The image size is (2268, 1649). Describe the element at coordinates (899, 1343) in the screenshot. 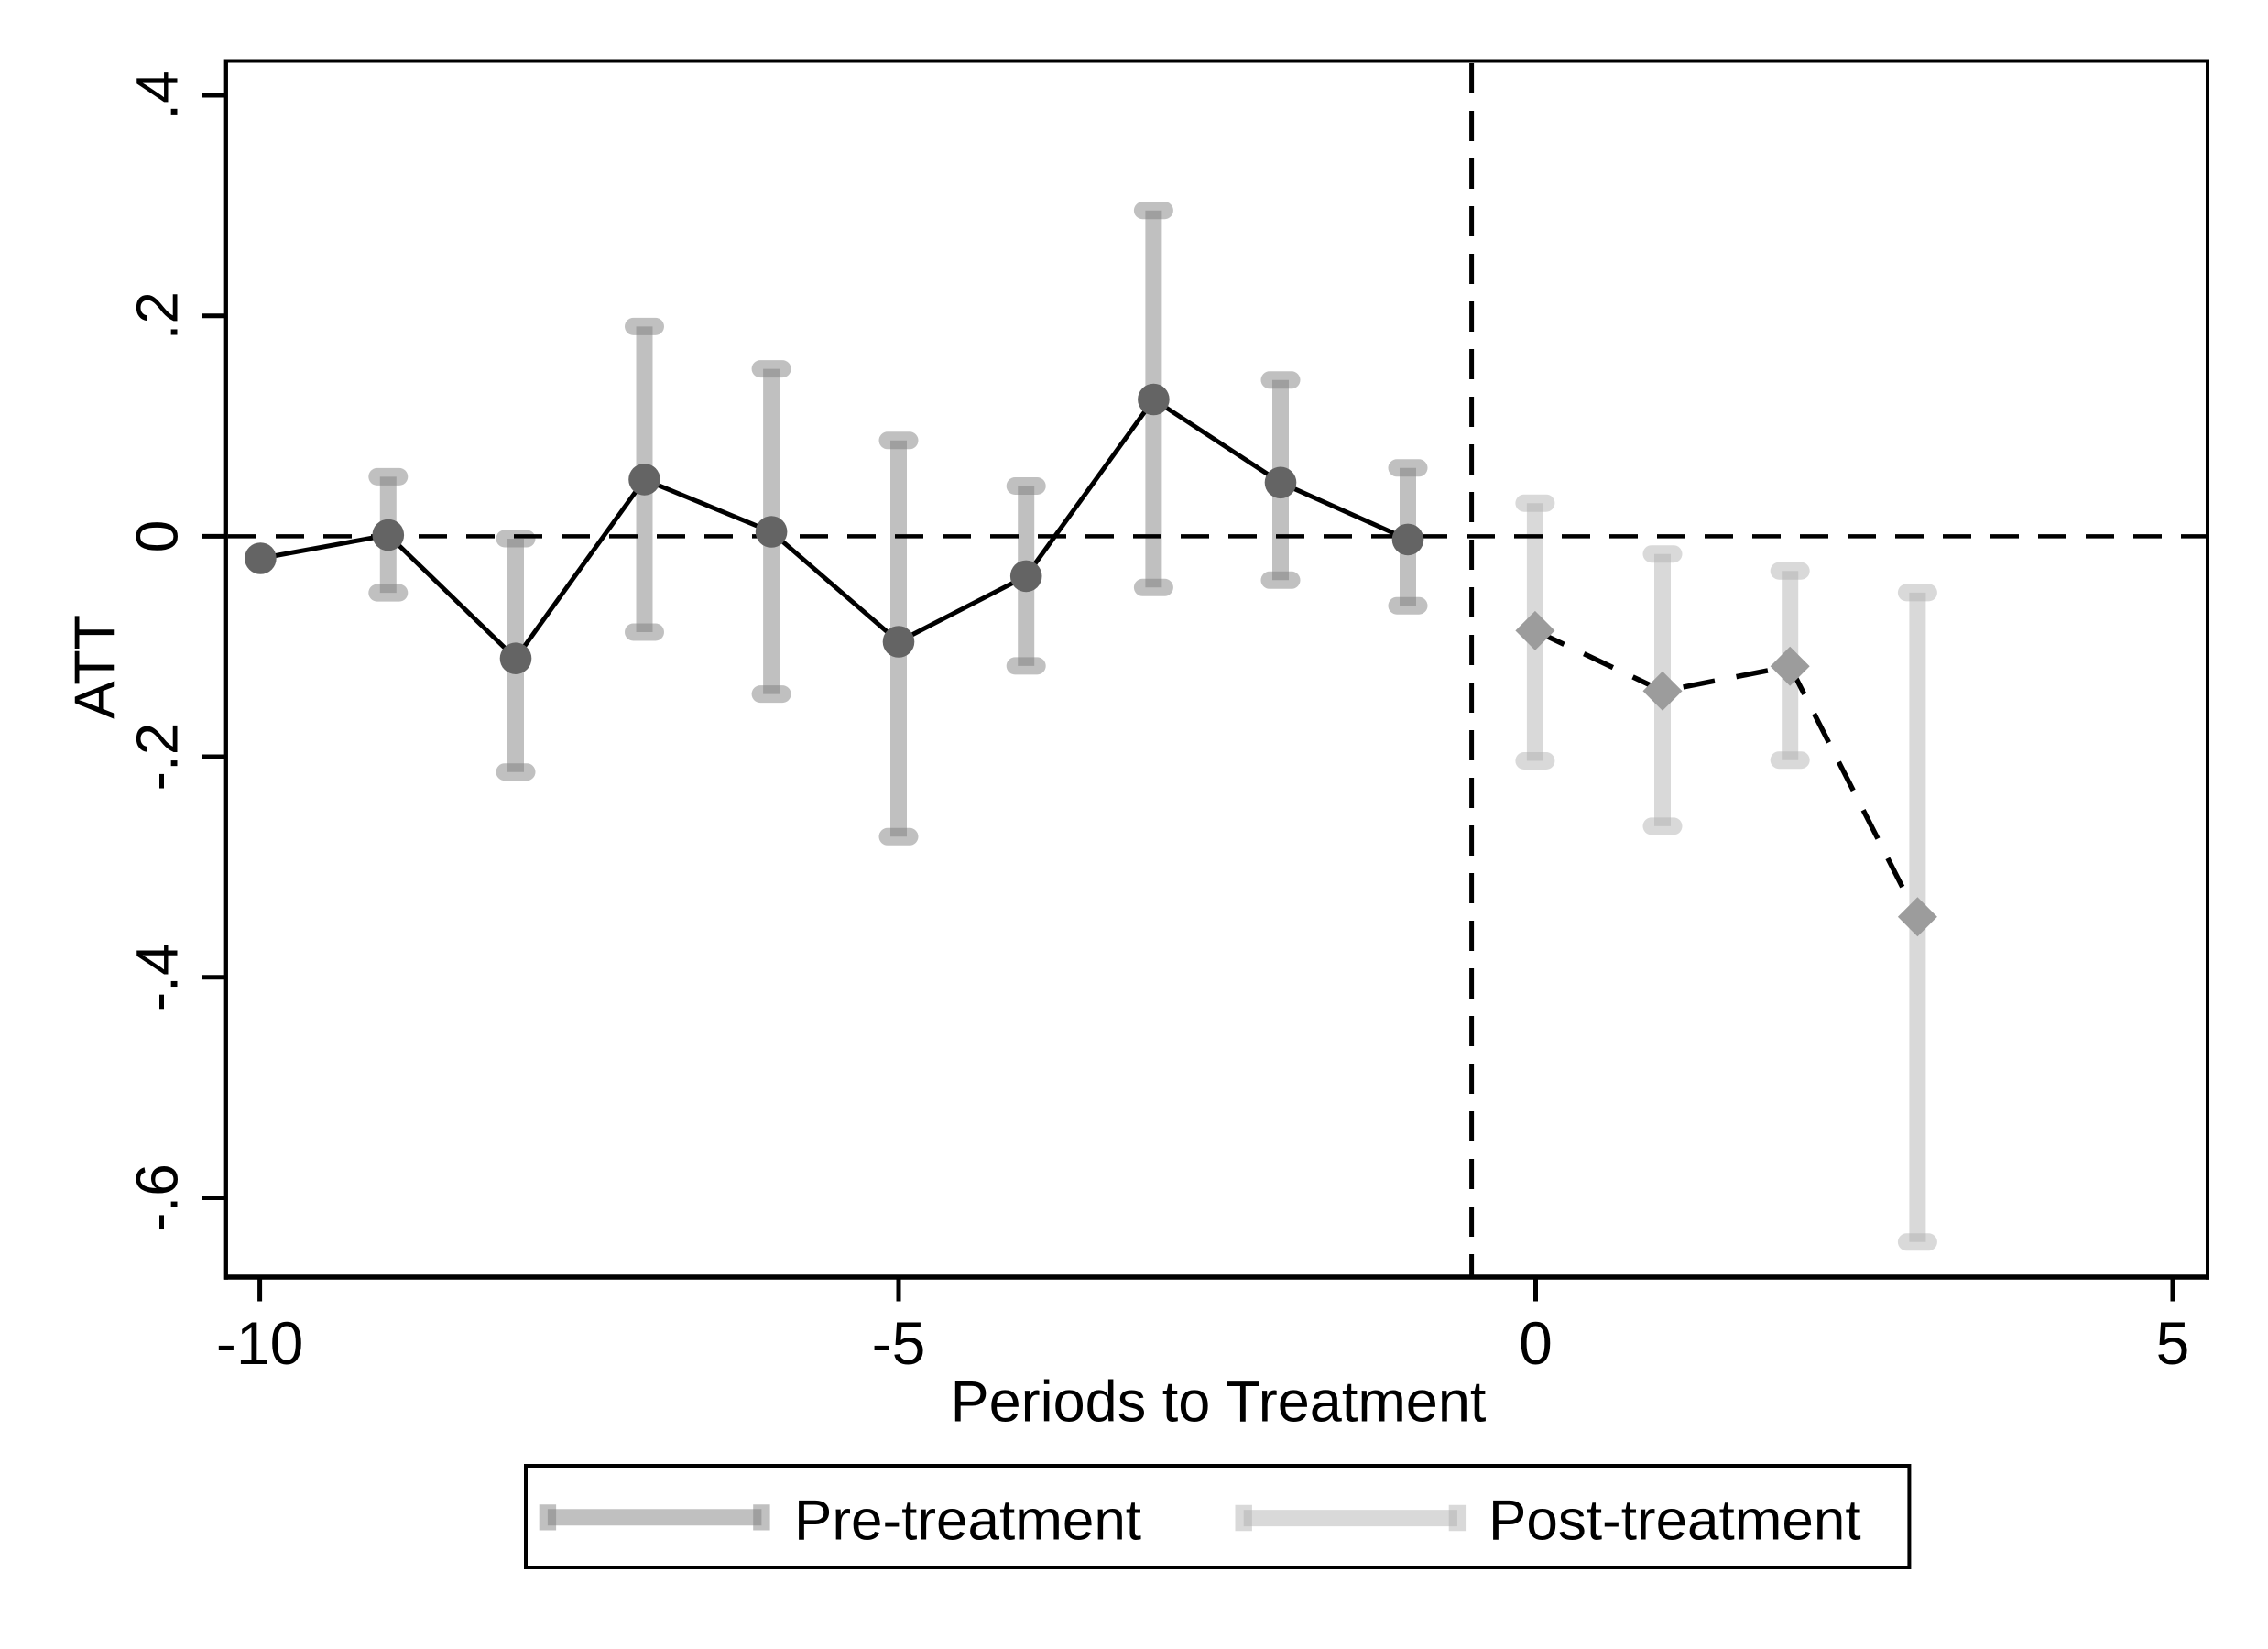

I see `svg-text: -5` at that location.